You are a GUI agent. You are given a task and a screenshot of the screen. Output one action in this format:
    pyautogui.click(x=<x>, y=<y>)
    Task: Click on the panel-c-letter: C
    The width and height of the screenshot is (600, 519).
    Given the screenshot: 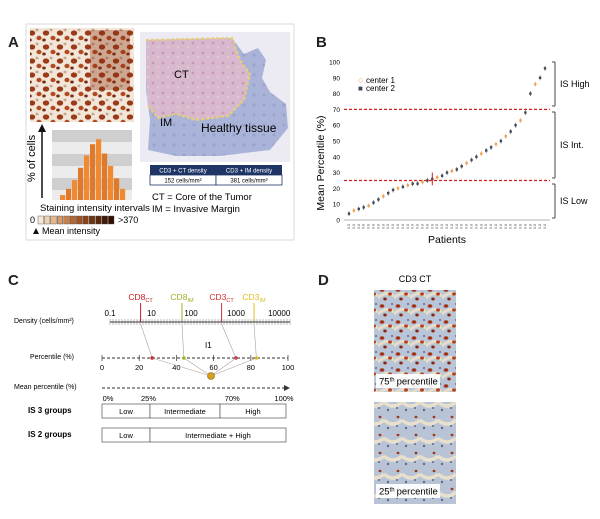 What is the action you would take?
    pyautogui.click(x=13, y=280)
    